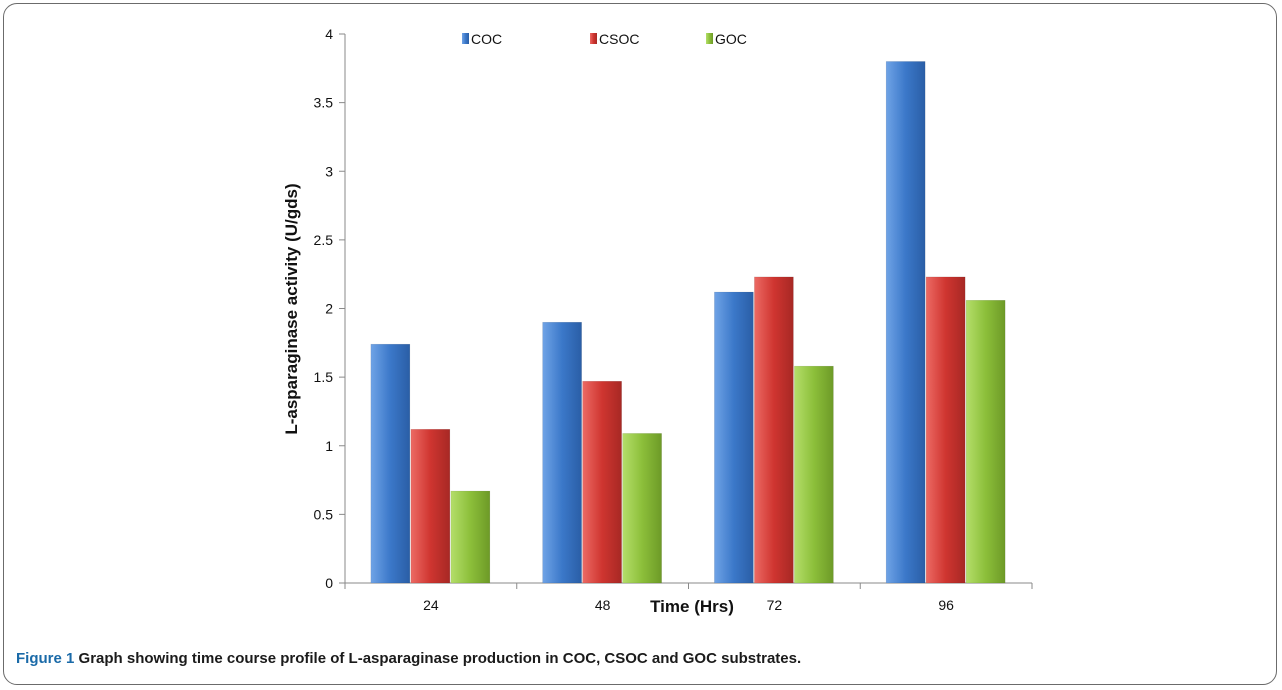  Describe the element at coordinates (486, 39) in the screenshot. I see `legend-label-coc: COC` at that location.